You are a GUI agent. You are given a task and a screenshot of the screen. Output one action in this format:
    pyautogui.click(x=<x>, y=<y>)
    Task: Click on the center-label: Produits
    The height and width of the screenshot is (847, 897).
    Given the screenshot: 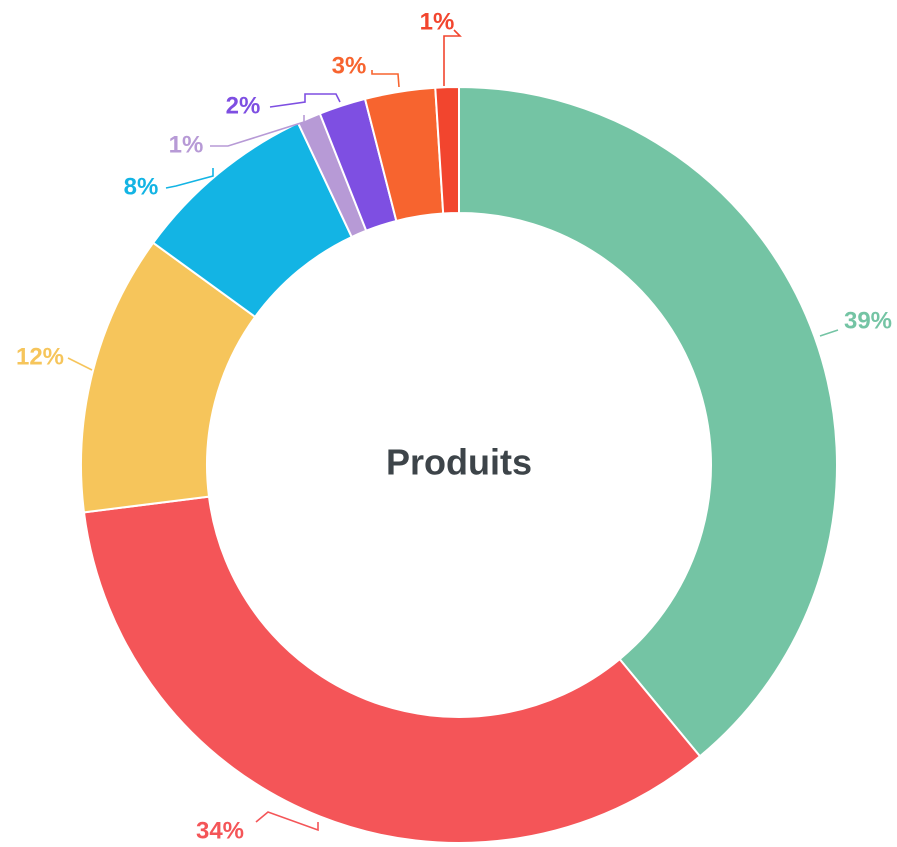 What is the action you would take?
    pyautogui.click(x=459, y=462)
    